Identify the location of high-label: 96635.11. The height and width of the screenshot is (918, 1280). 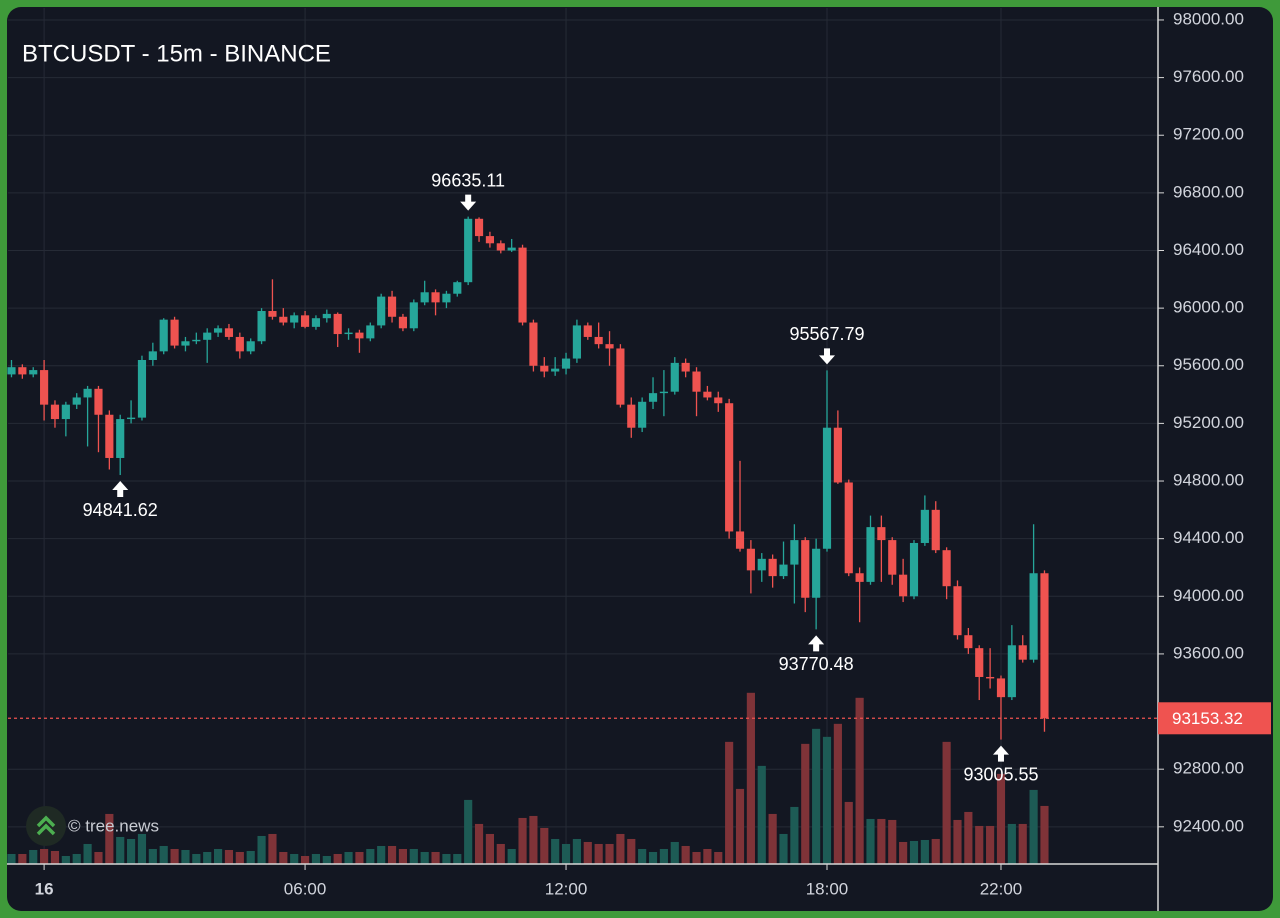
(468, 180).